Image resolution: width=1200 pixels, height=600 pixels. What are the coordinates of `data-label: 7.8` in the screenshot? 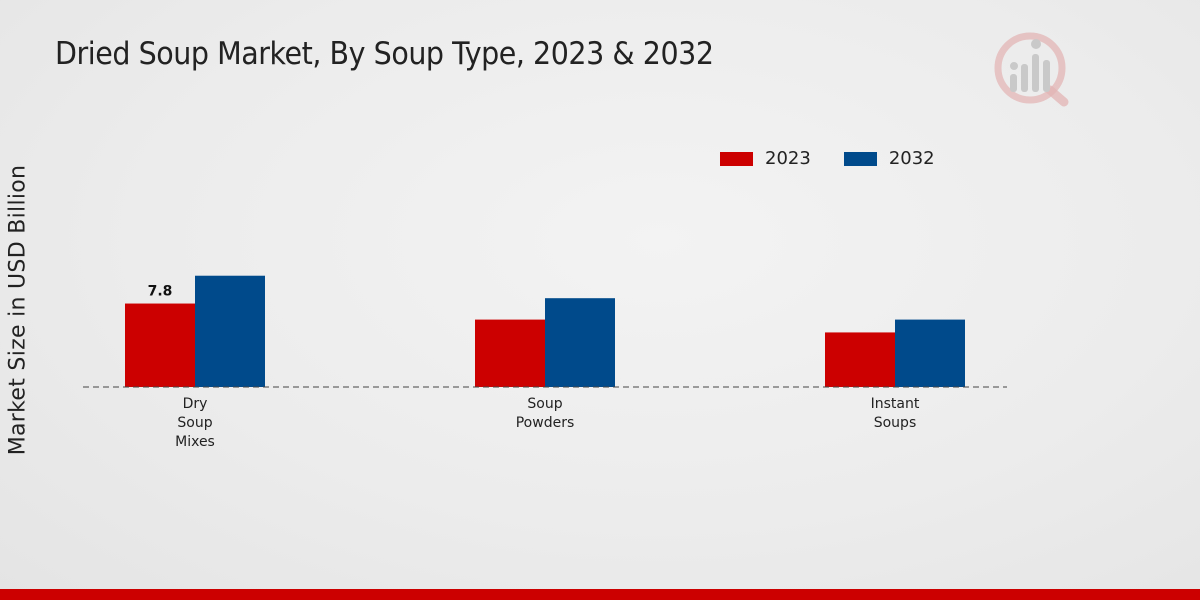 It's located at (160, 292).